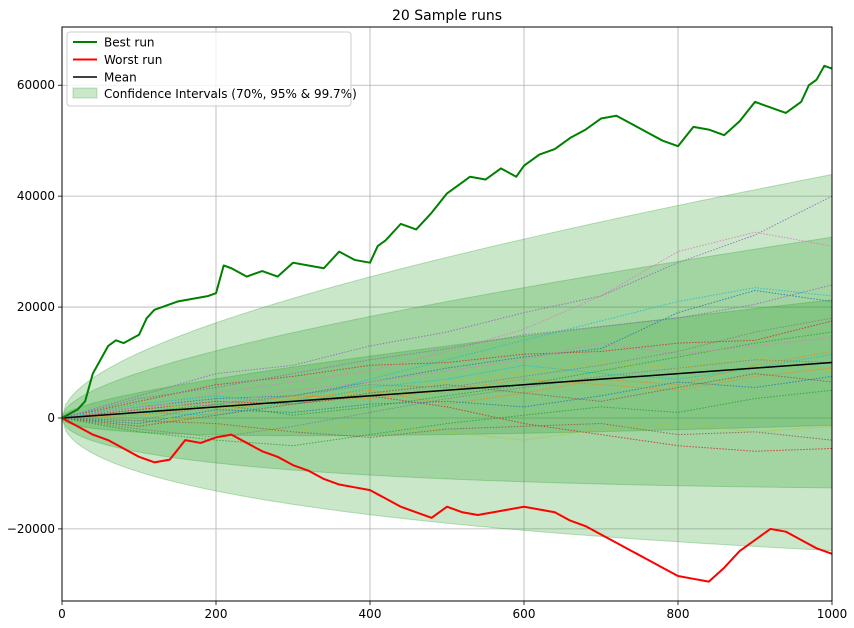 The image size is (854, 628). Describe the element at coordinates (230, 94) in the screenshot. I see `legend-ci-label: Confidence Intervals (70%, 95% & 99.7%)` at that location.